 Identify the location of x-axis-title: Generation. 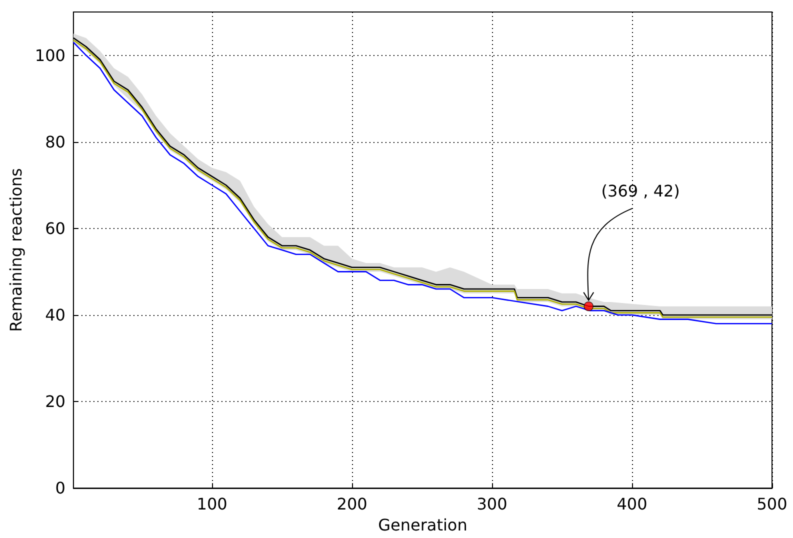
(423, 525).